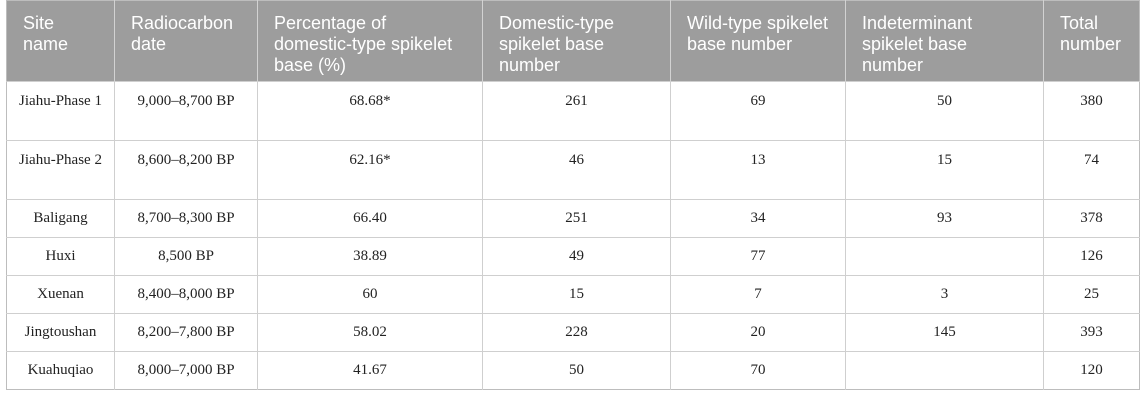 This screenshot has height=405, width=1145. Describe the element at coordinates (576, 256) in the screenshot. I see `cell-domestic-number: 49` at that location.